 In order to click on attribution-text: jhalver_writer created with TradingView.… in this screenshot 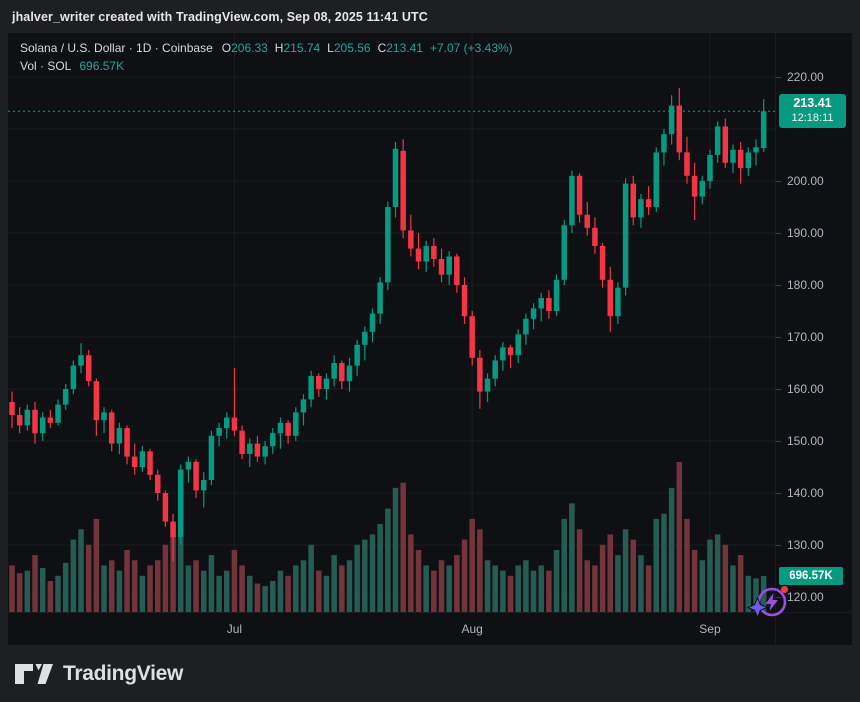, I will do `click(220, 16)`.